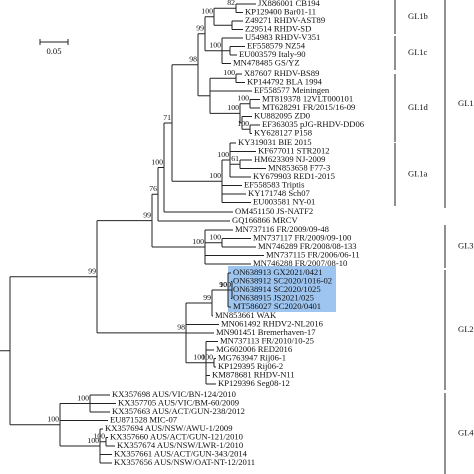  What do you see at coordinates (418, 52) in the screenshot?
I see `clade-label: GI.1c` at bounding box center [418, 52].